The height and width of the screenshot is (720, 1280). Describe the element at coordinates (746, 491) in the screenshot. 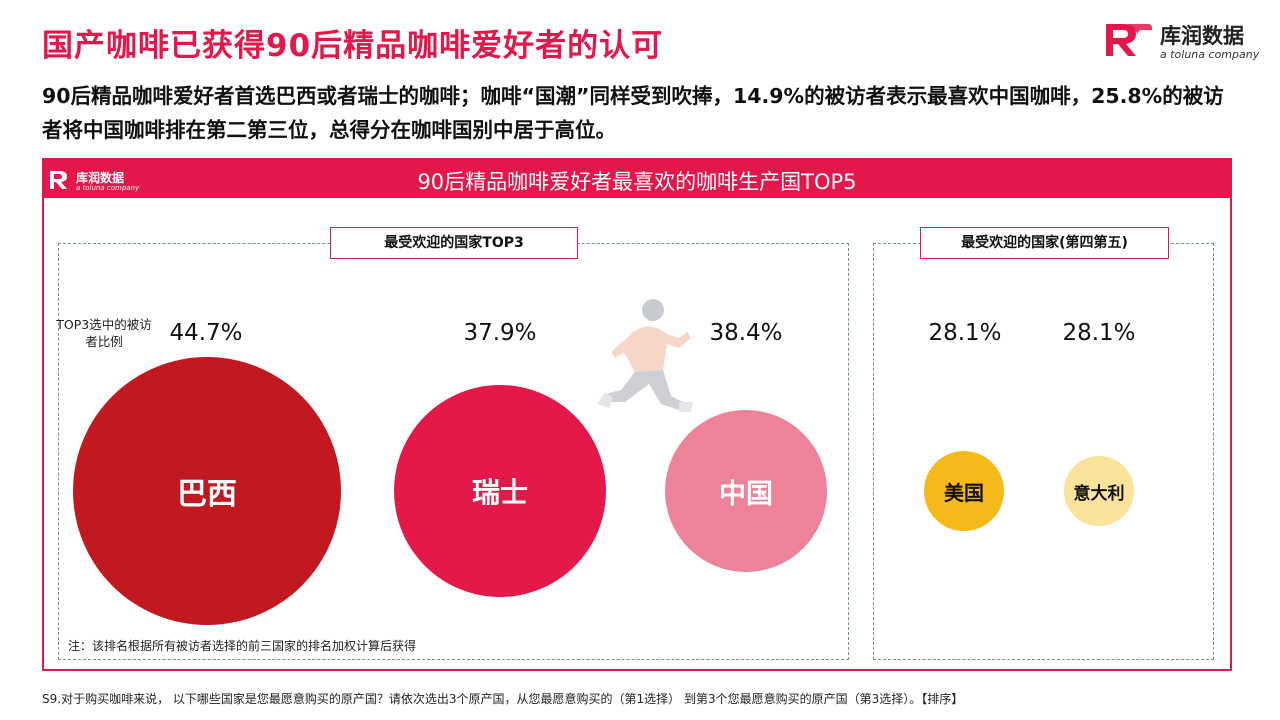

I see `bubble-china: 中国` at that location.